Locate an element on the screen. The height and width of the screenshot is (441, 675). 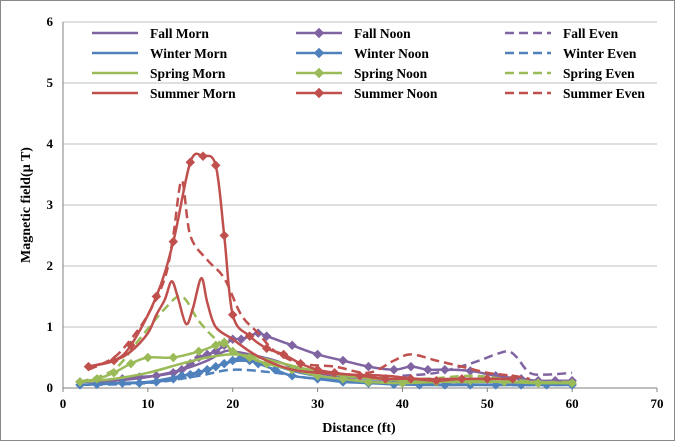
series-line-winter-even is located at coordinates (326, 377).